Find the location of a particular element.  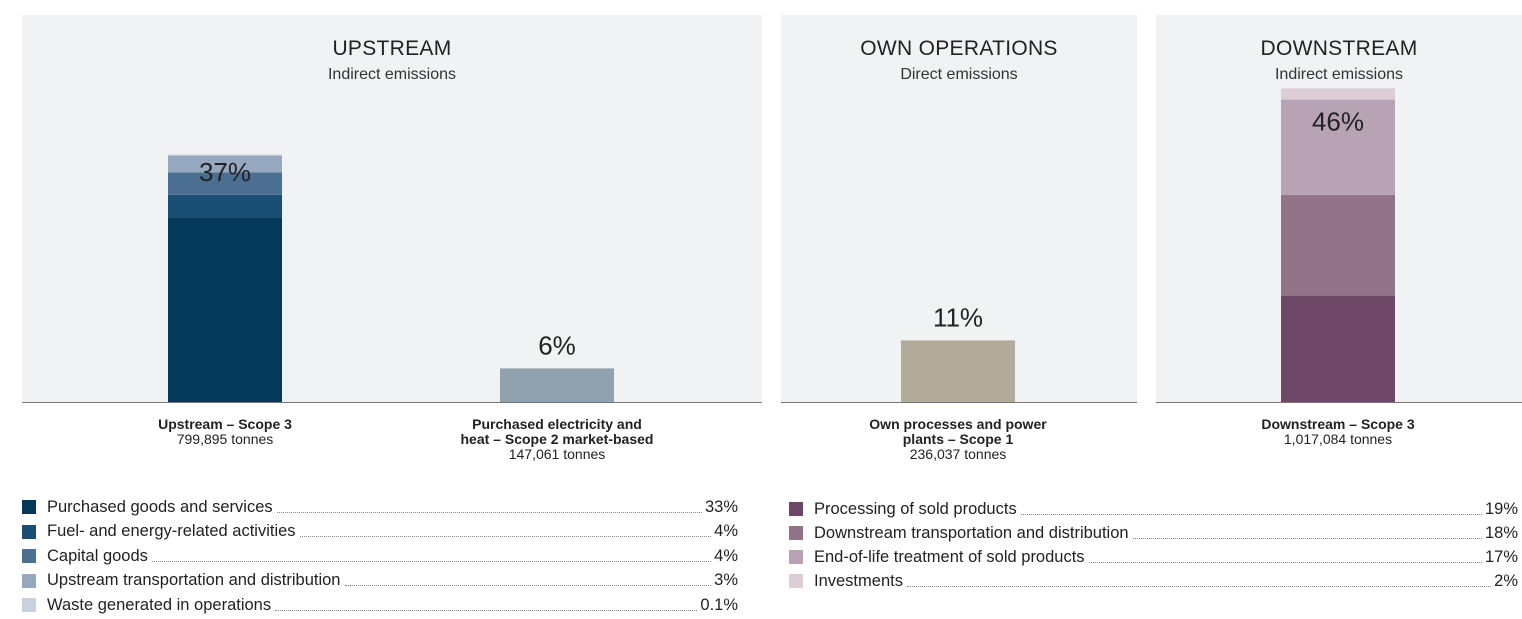

bar-total-label-scope1: 11% is located at coordinates (958, 317).